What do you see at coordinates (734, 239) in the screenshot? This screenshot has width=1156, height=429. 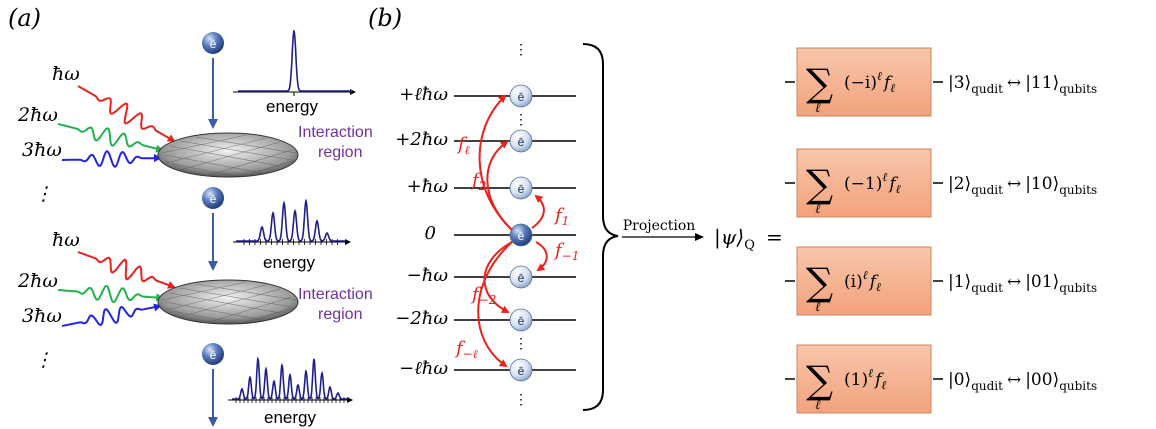 I see `state-psi: |ψ⟩Q` at bounding box center [734, 239].